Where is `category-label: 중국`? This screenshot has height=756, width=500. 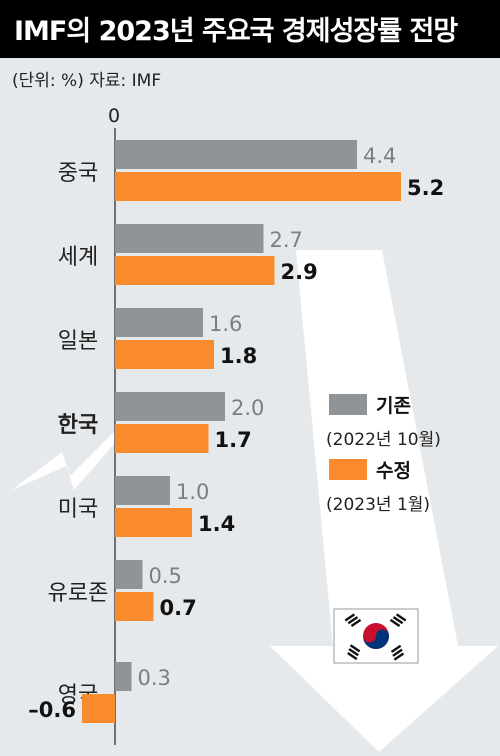
category-label: 중국 is located at coordinates (78, 173).